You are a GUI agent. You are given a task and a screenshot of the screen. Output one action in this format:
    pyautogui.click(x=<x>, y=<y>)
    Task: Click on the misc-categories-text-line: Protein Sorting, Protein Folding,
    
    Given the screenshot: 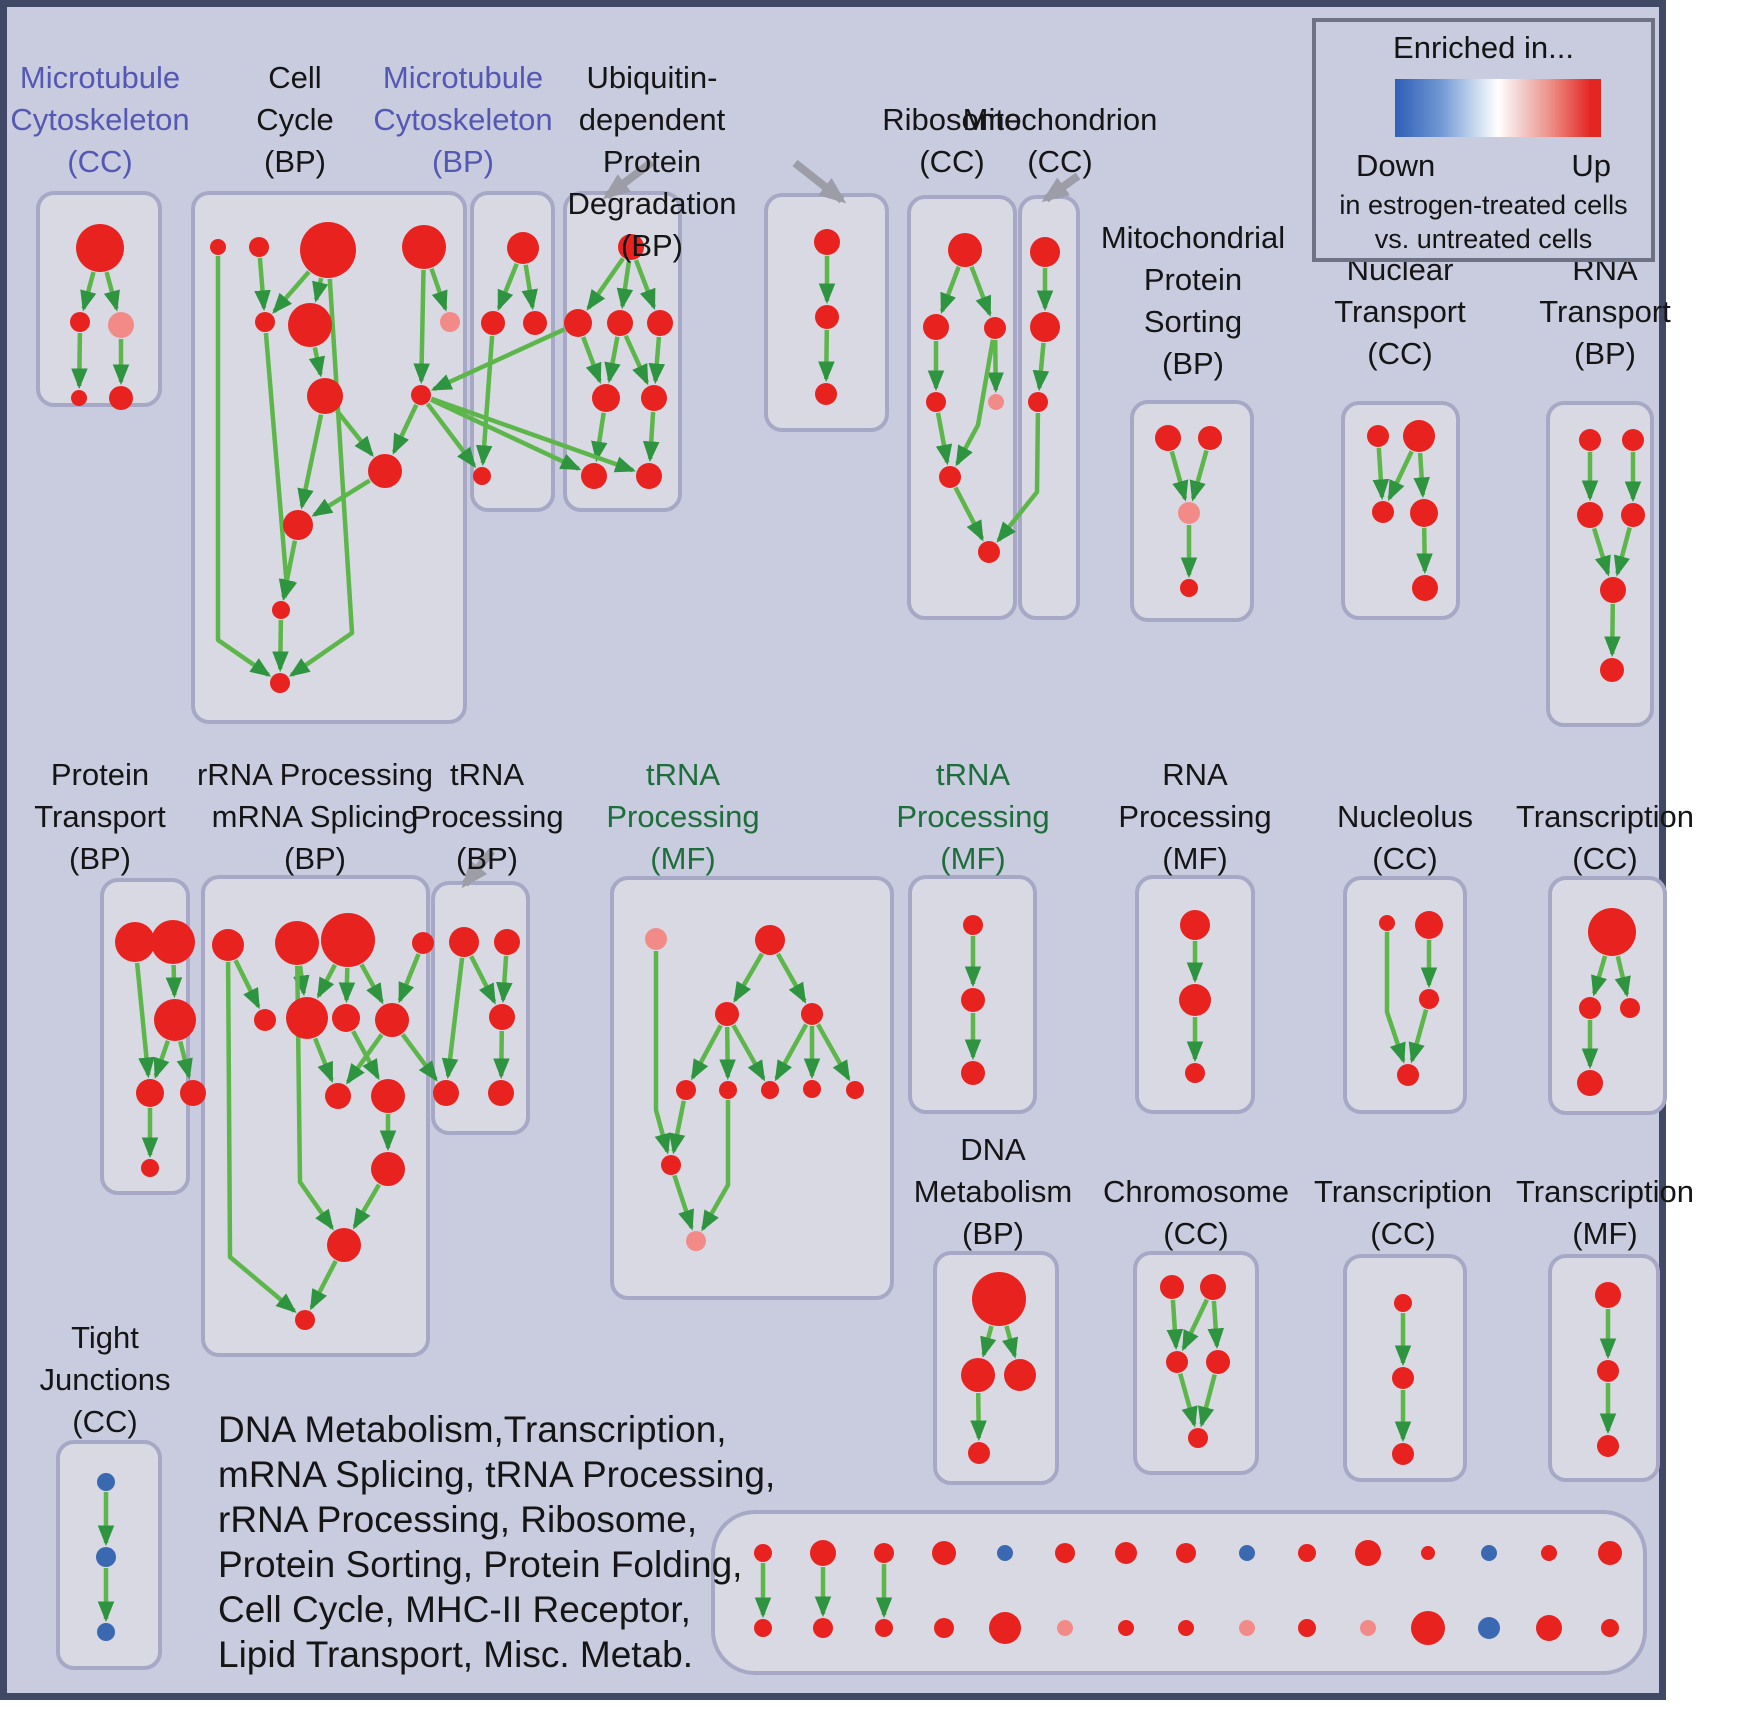 What is the action you would take?
    pyautogui.click(x=480, y=1564)
    